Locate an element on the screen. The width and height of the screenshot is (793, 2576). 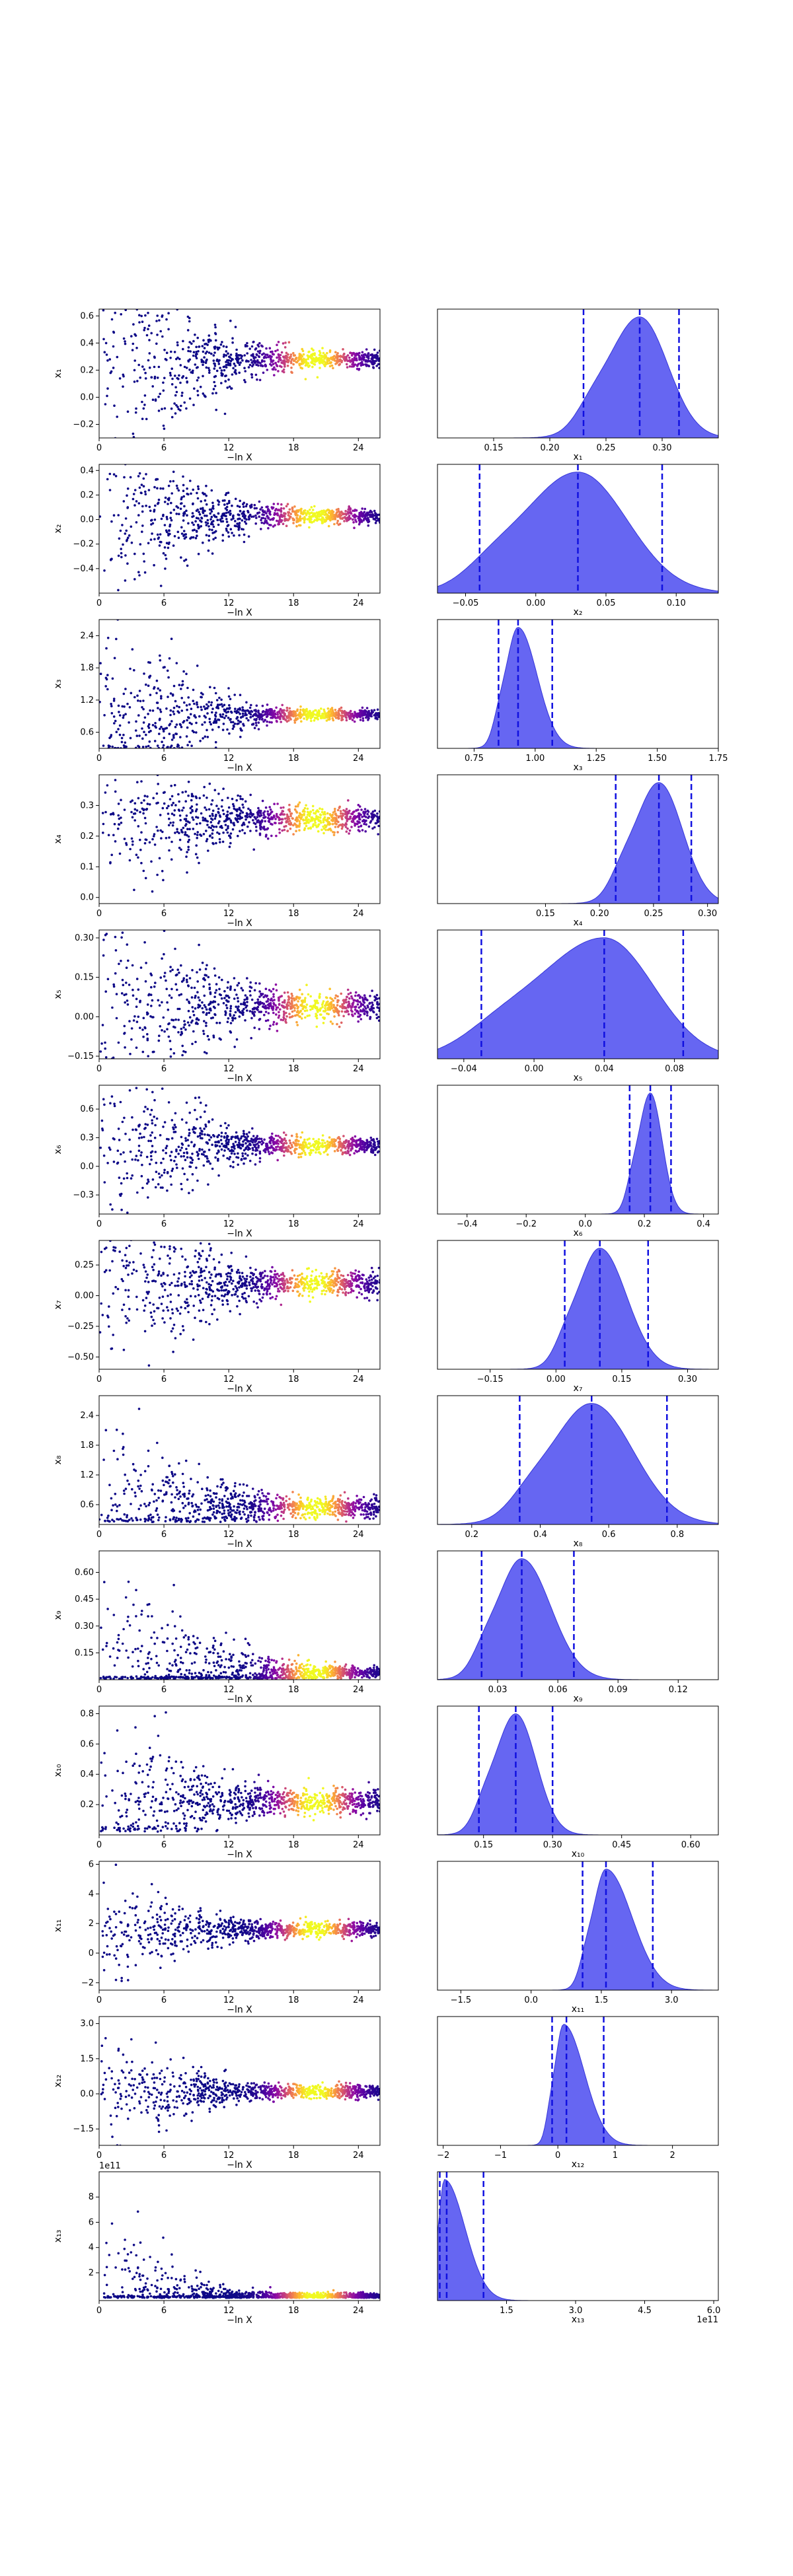
x-tick: 0.00 is located at coordinates (534, 1066).